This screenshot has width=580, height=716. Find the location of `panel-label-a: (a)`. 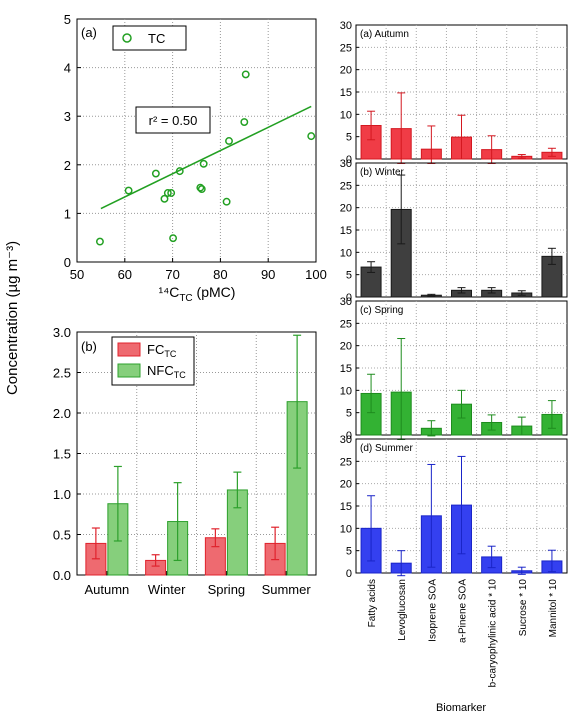

panel-label-a: (a) is located at coordinates (89, 32).